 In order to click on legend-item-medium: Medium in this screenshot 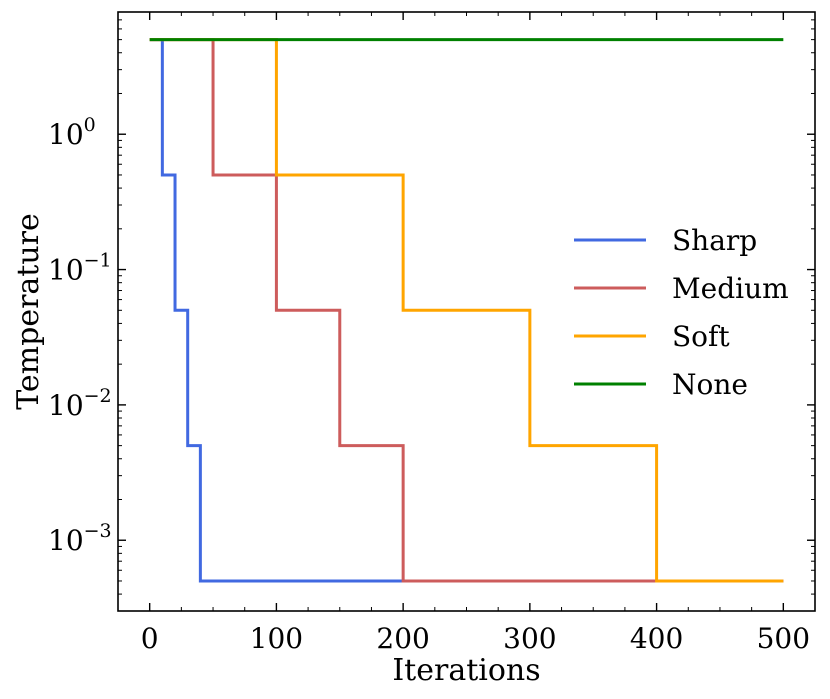, I will do `click(681, 288)`.